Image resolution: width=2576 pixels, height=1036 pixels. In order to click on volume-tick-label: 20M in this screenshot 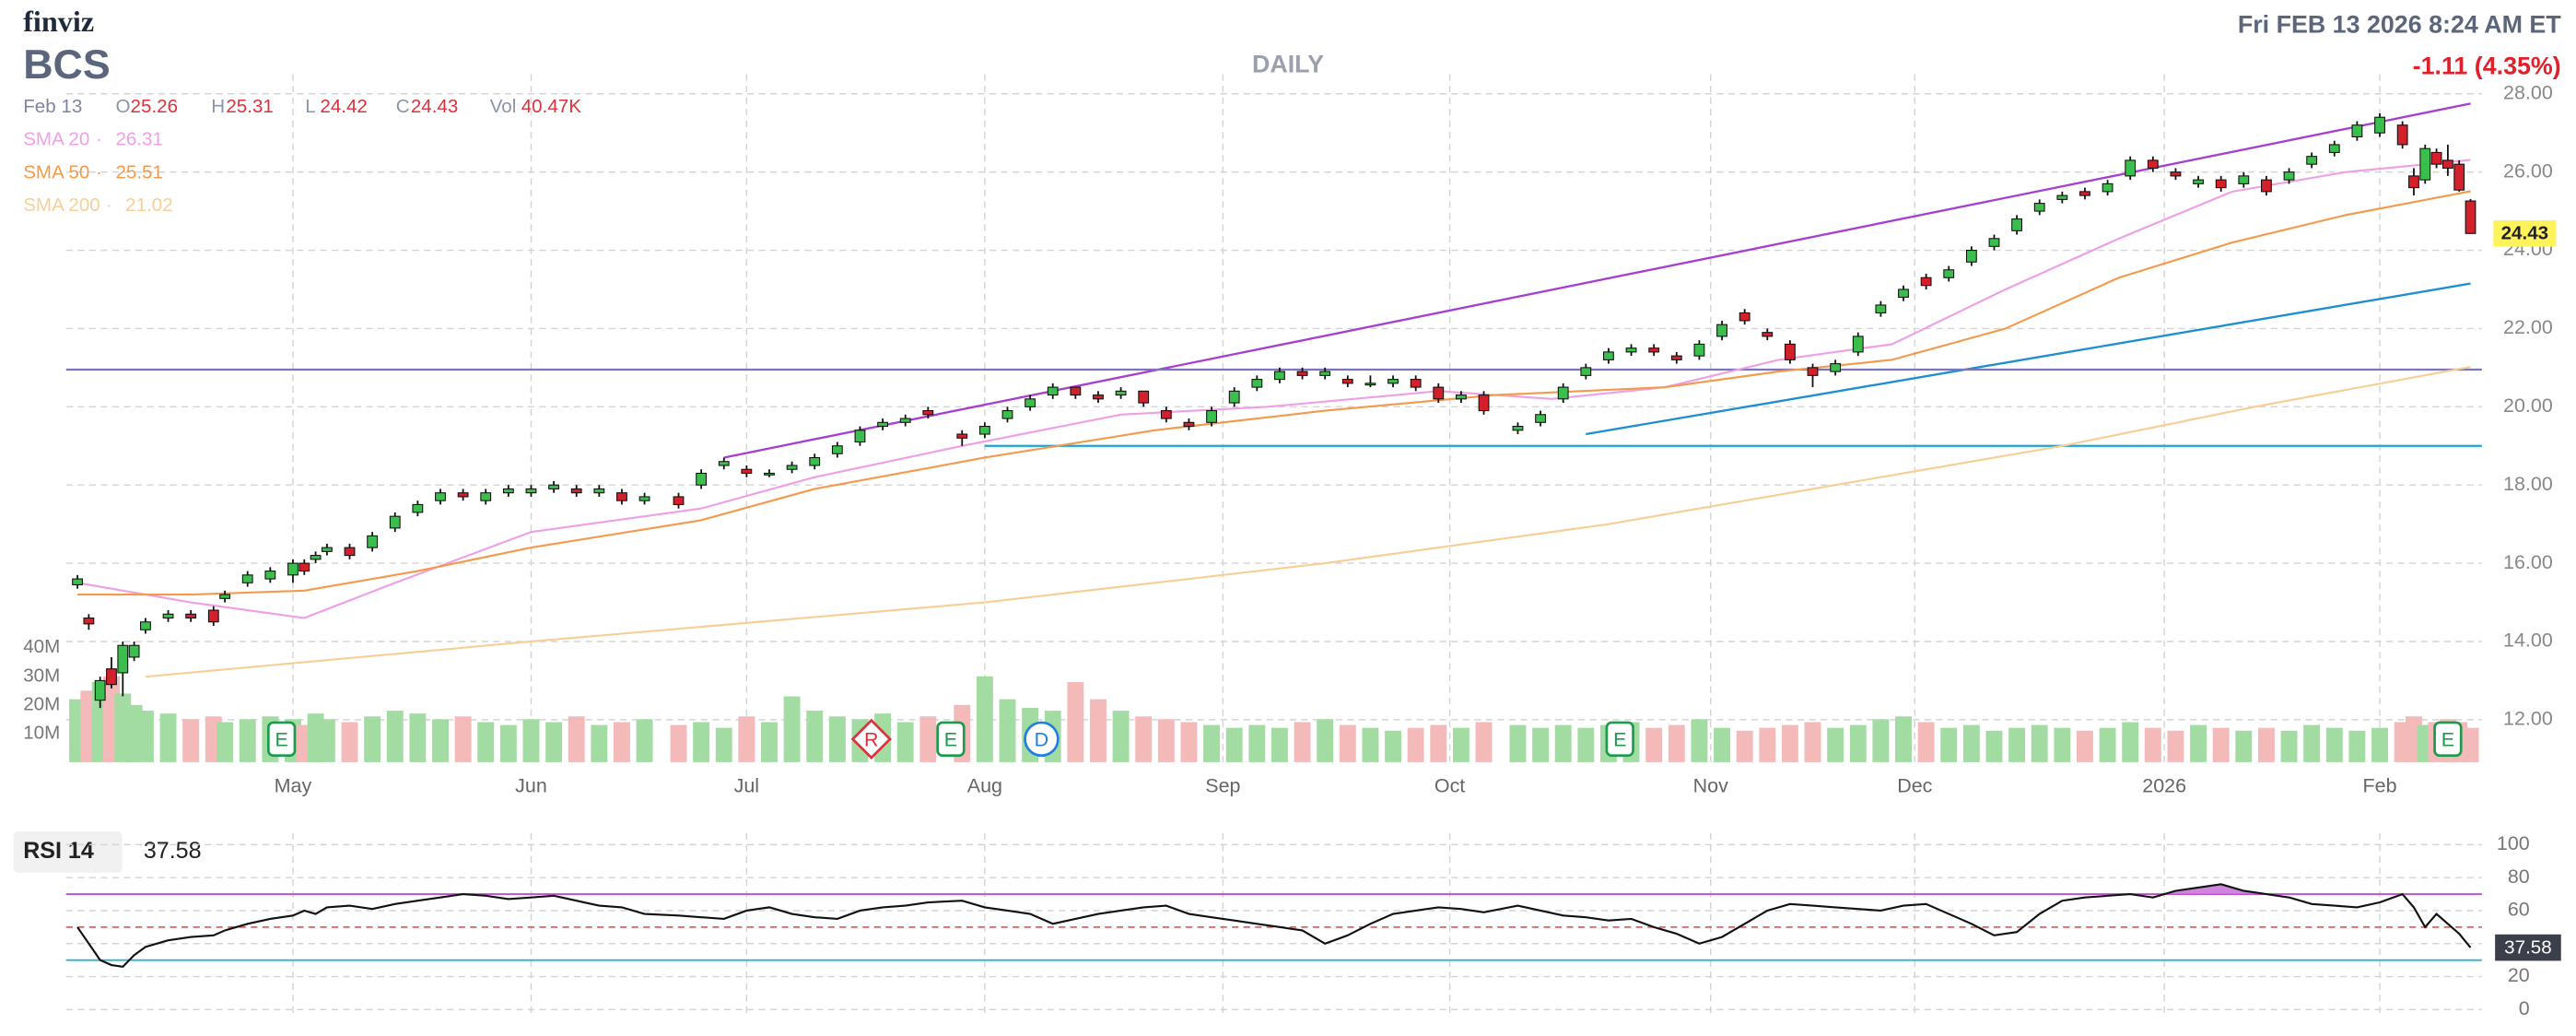, I will do `click(41, 703)`.